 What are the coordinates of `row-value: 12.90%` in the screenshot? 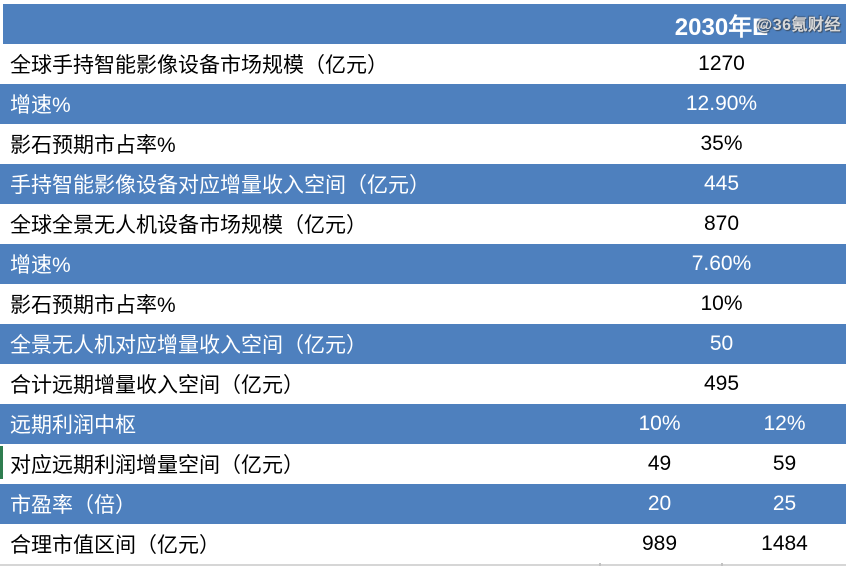 It's located at (721, 103).